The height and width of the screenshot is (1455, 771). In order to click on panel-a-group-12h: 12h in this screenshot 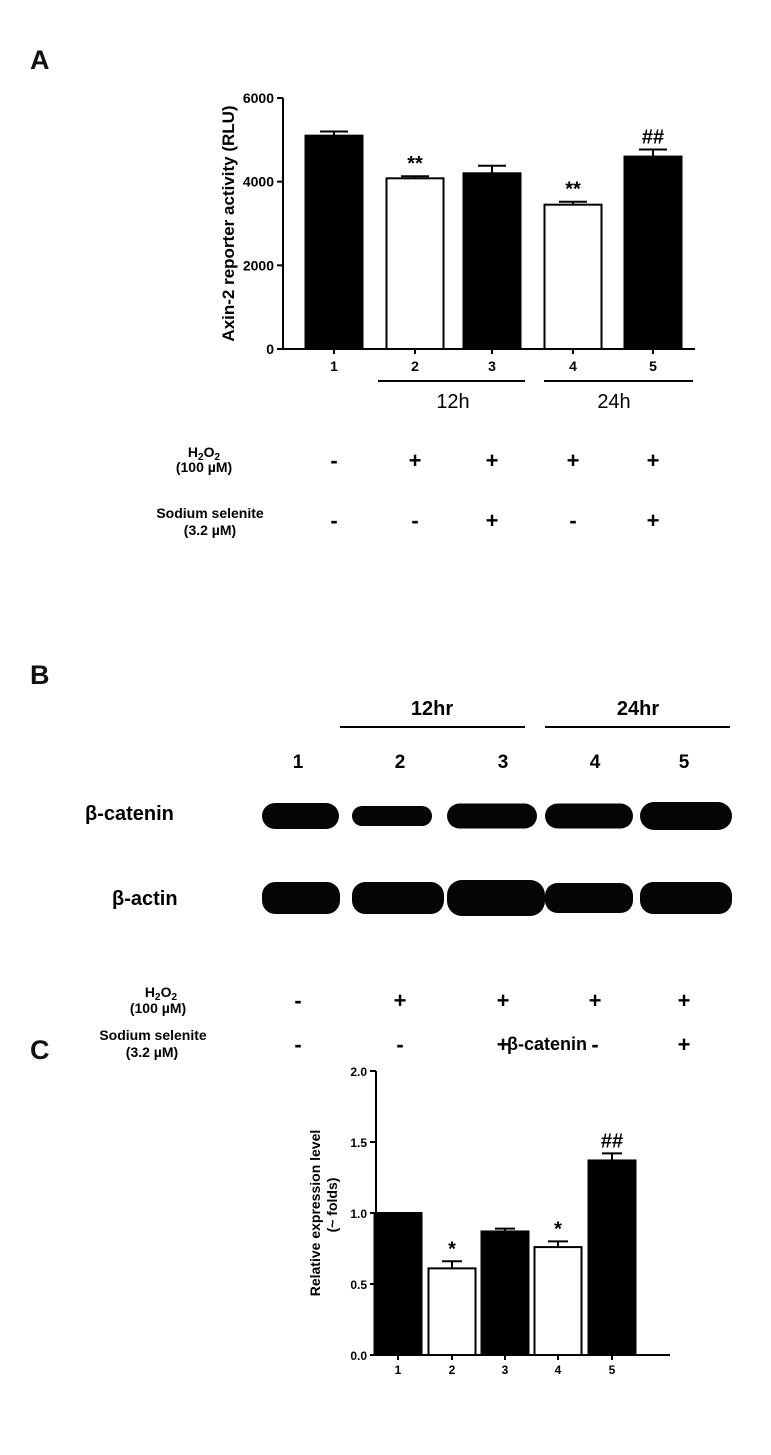, I will do `click(452, 402)`.